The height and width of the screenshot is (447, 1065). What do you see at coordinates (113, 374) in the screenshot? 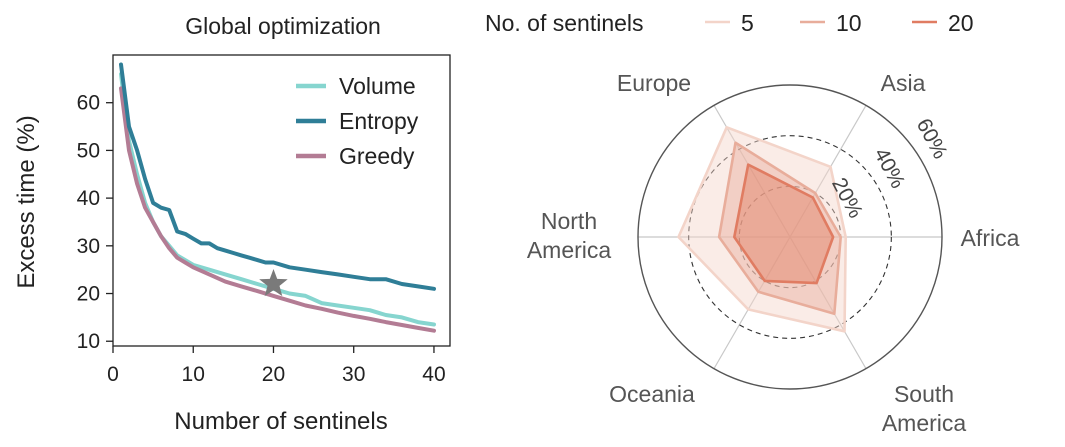
I see `x-tick-label: 0` at bounding box center [113, 374].